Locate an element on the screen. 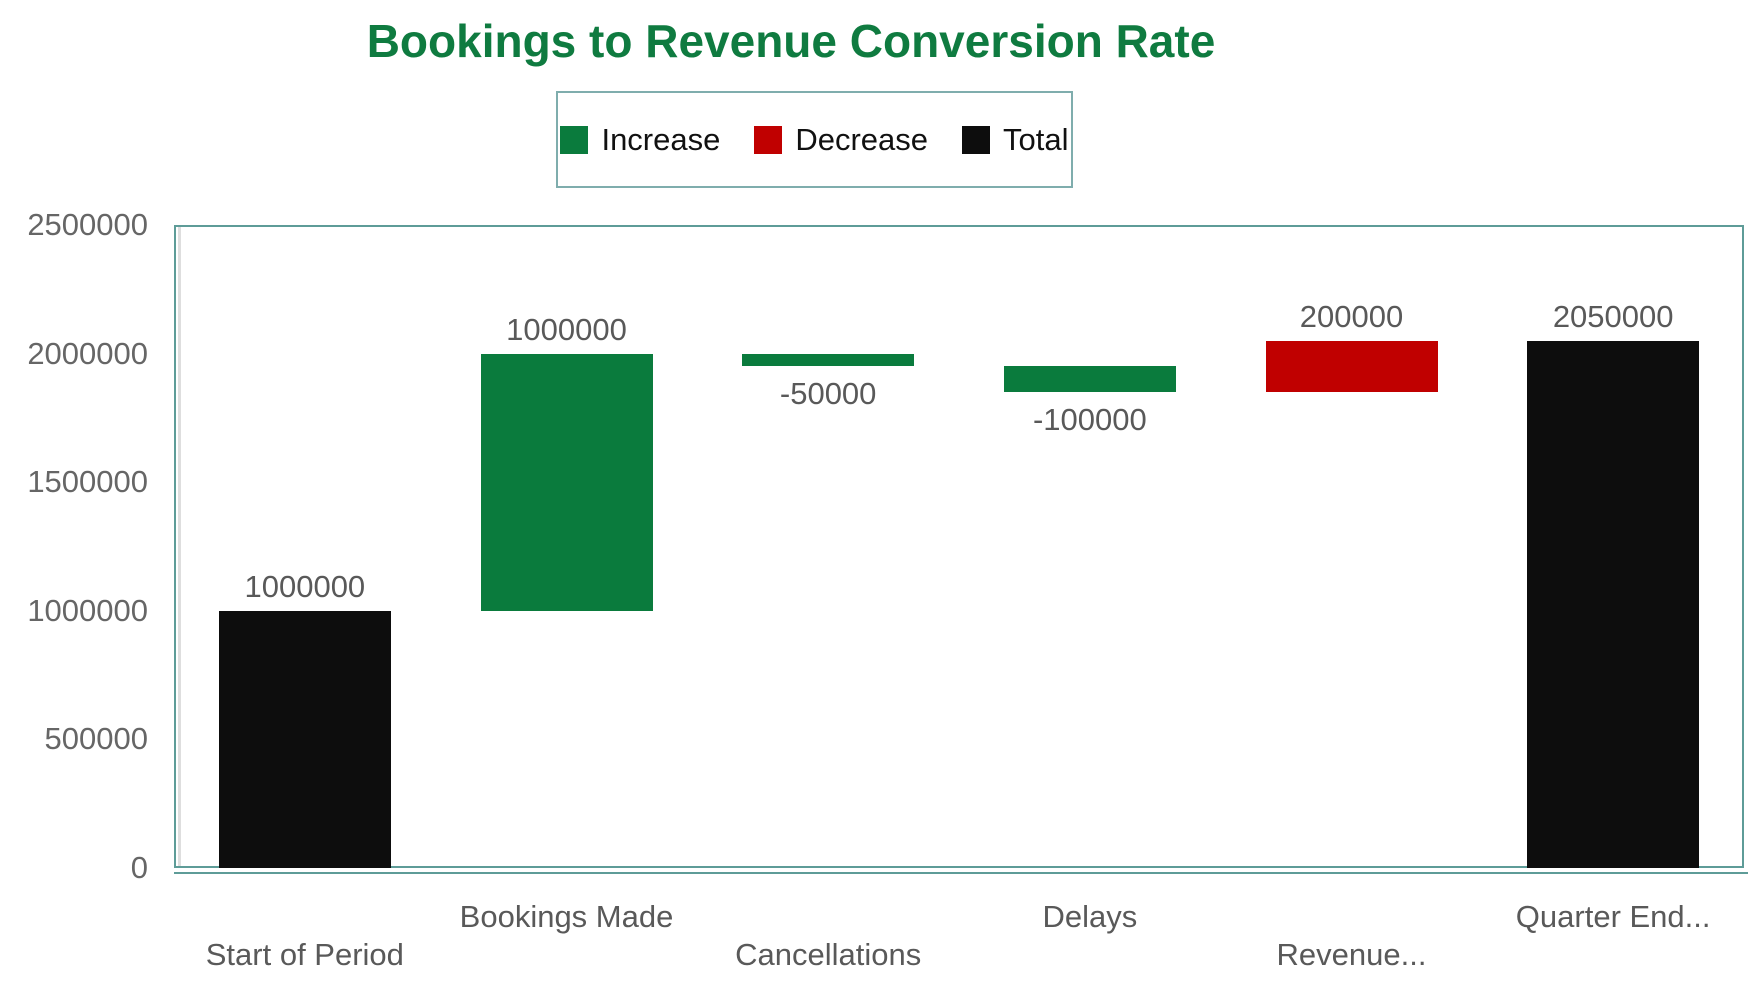 The width and height of the screenshot is (1757, 986). x-axis-label-delays: Delays is located at coordinates (1090, 916).